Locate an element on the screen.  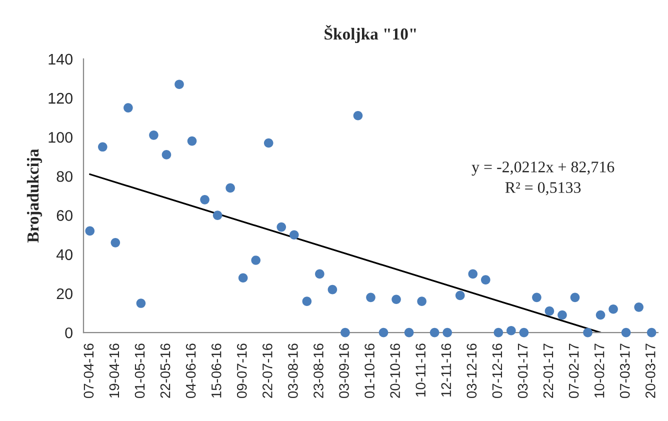
chart-title: Školjka "10" is located at coordinates (370, 34).